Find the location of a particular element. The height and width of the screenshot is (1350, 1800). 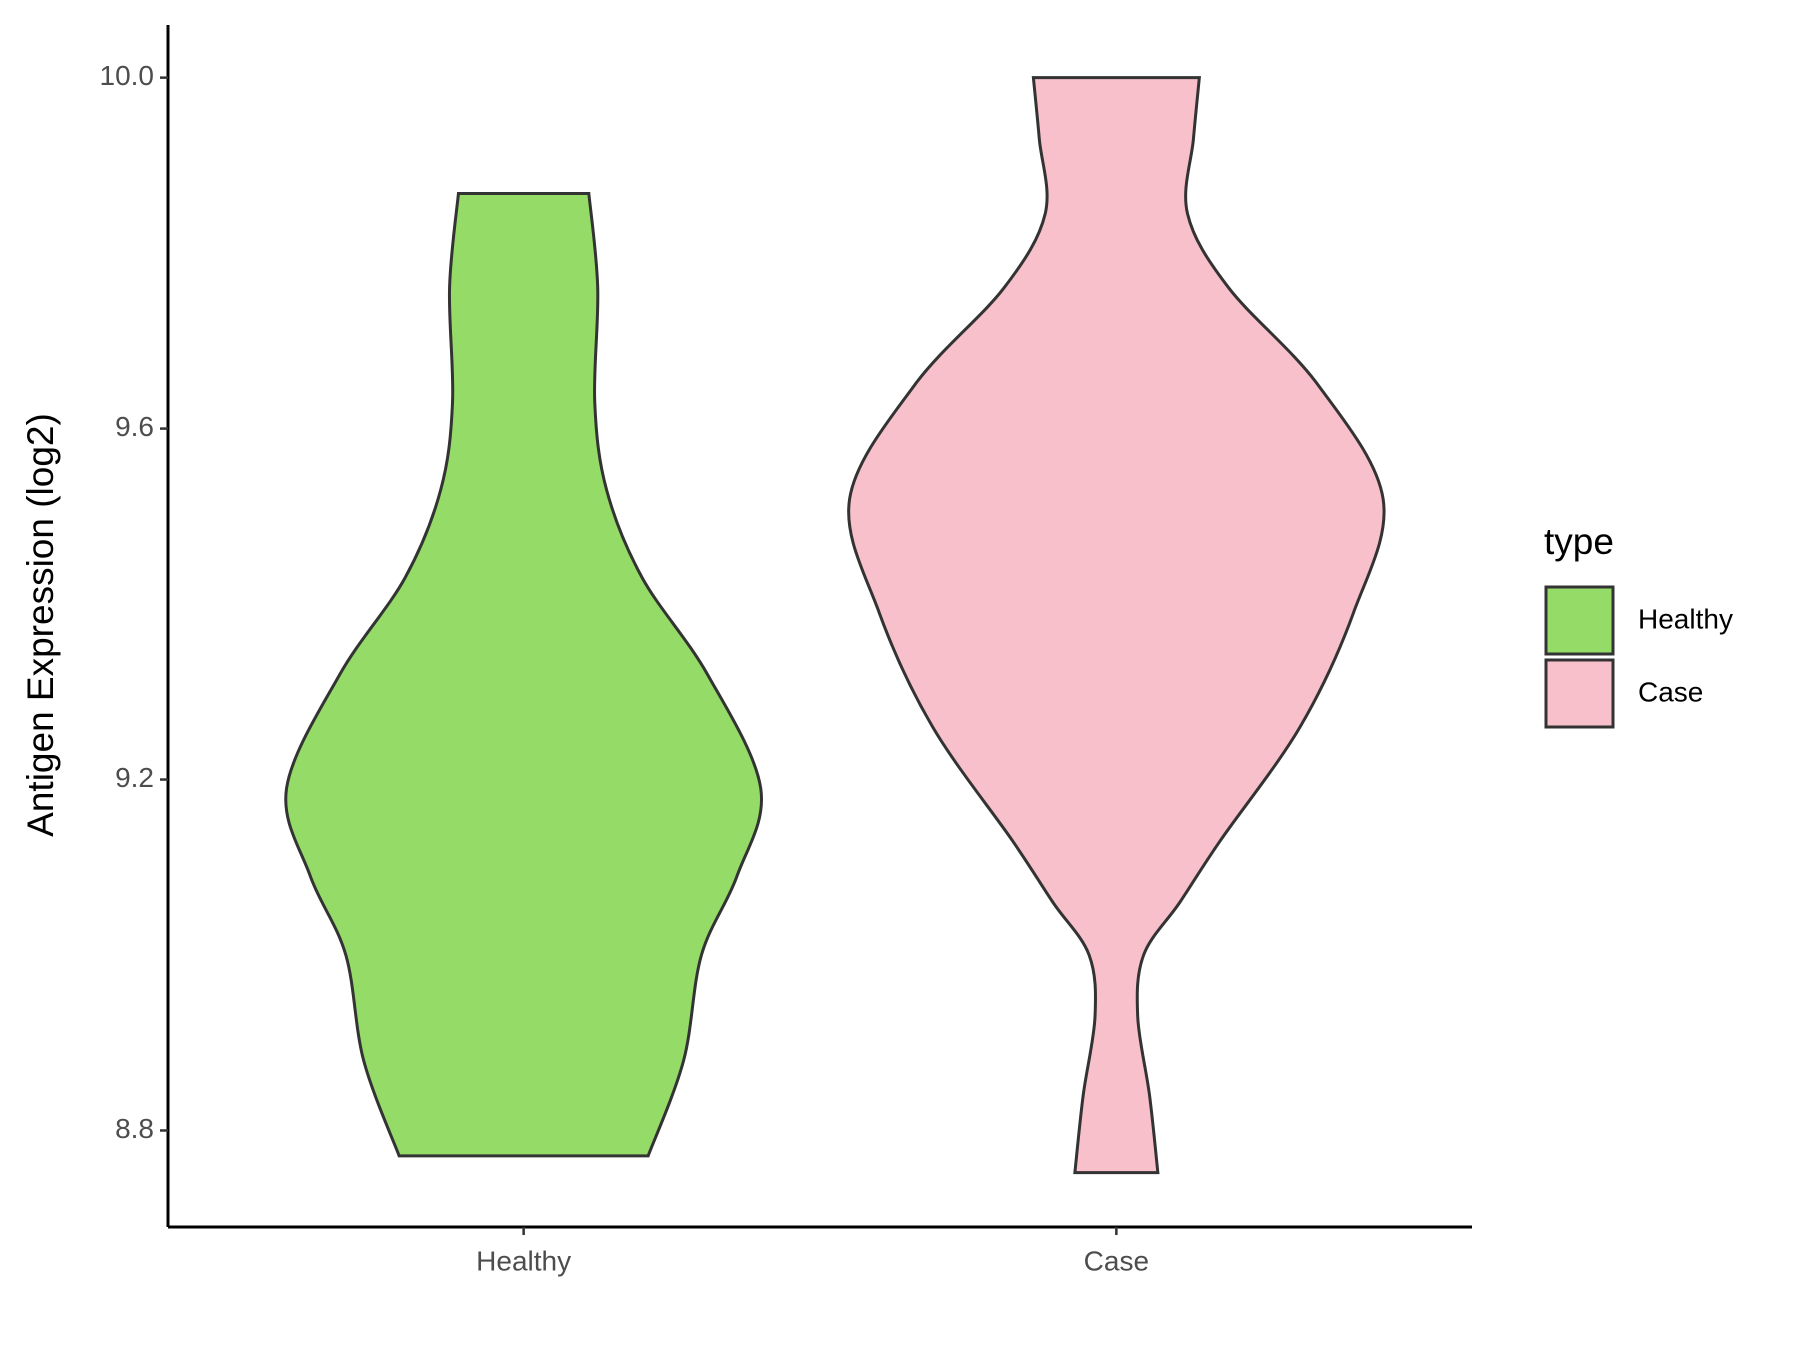

y-tick-label: 8.8 is located at coordinates (134, 1128).